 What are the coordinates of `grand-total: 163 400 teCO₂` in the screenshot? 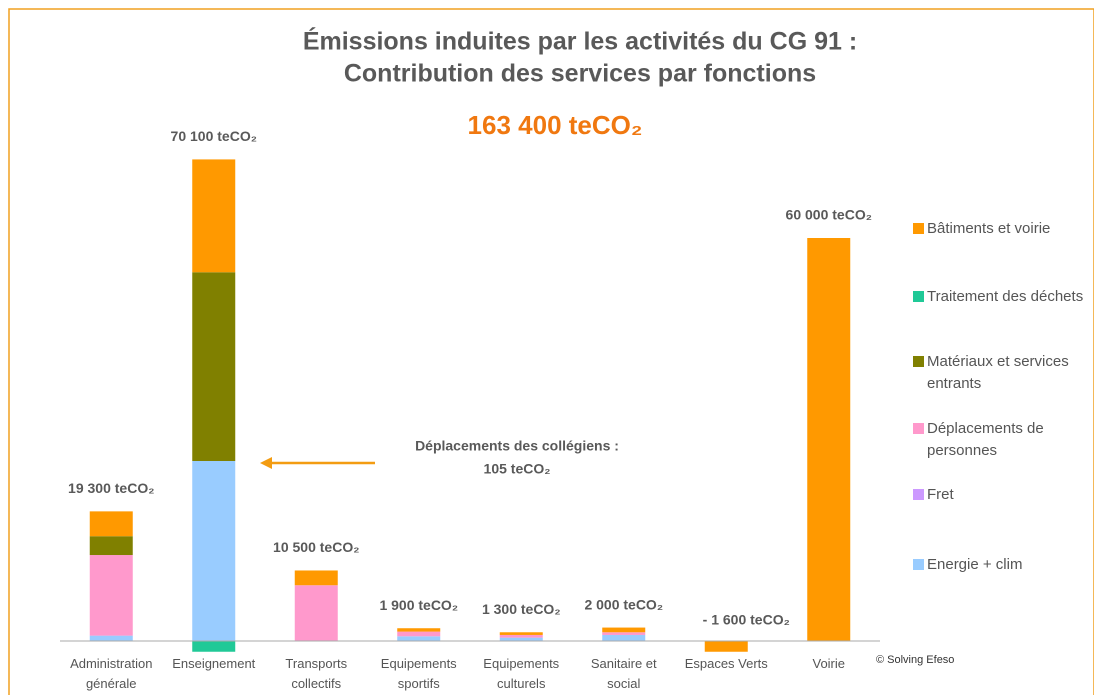 It's located at (555, 125).